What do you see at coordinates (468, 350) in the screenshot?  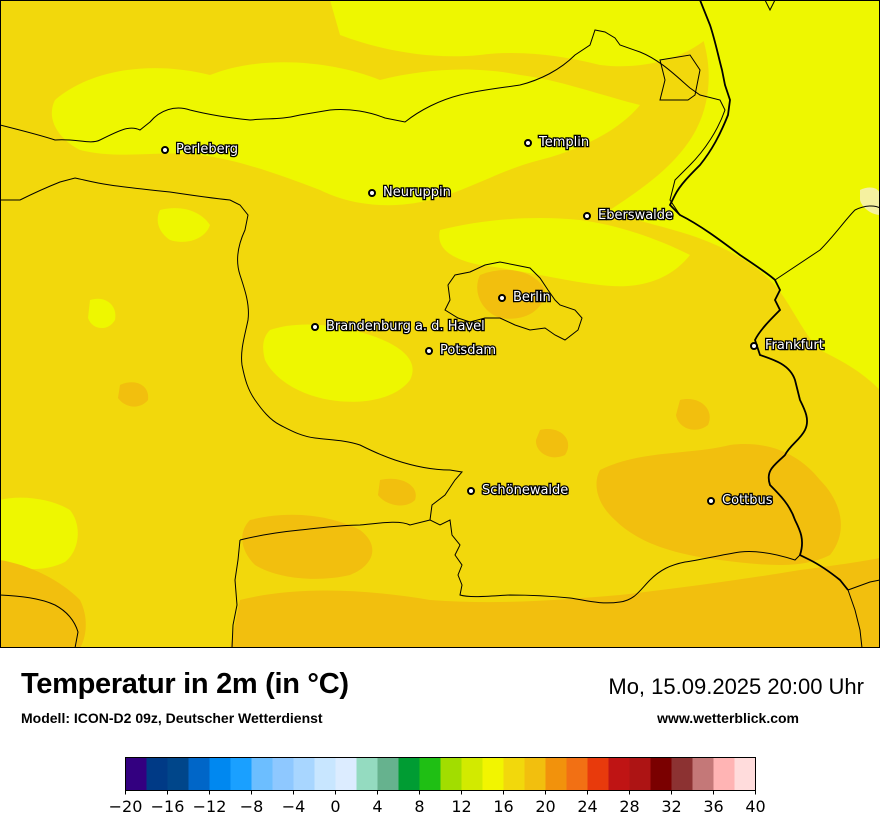 I see `svg-text: Potsdam` at bounding box center [468, 350].